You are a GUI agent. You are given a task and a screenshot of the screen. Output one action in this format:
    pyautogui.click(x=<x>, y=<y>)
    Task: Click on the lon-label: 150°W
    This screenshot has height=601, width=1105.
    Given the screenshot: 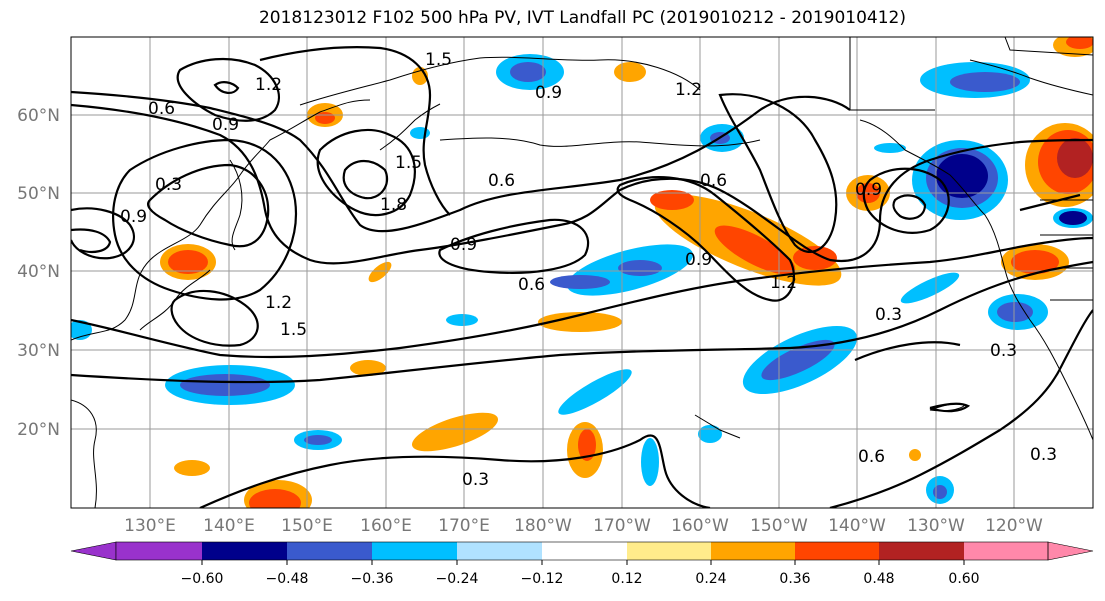 What is the action you would take?
    pyautogui.click(x=779, y=526)
    